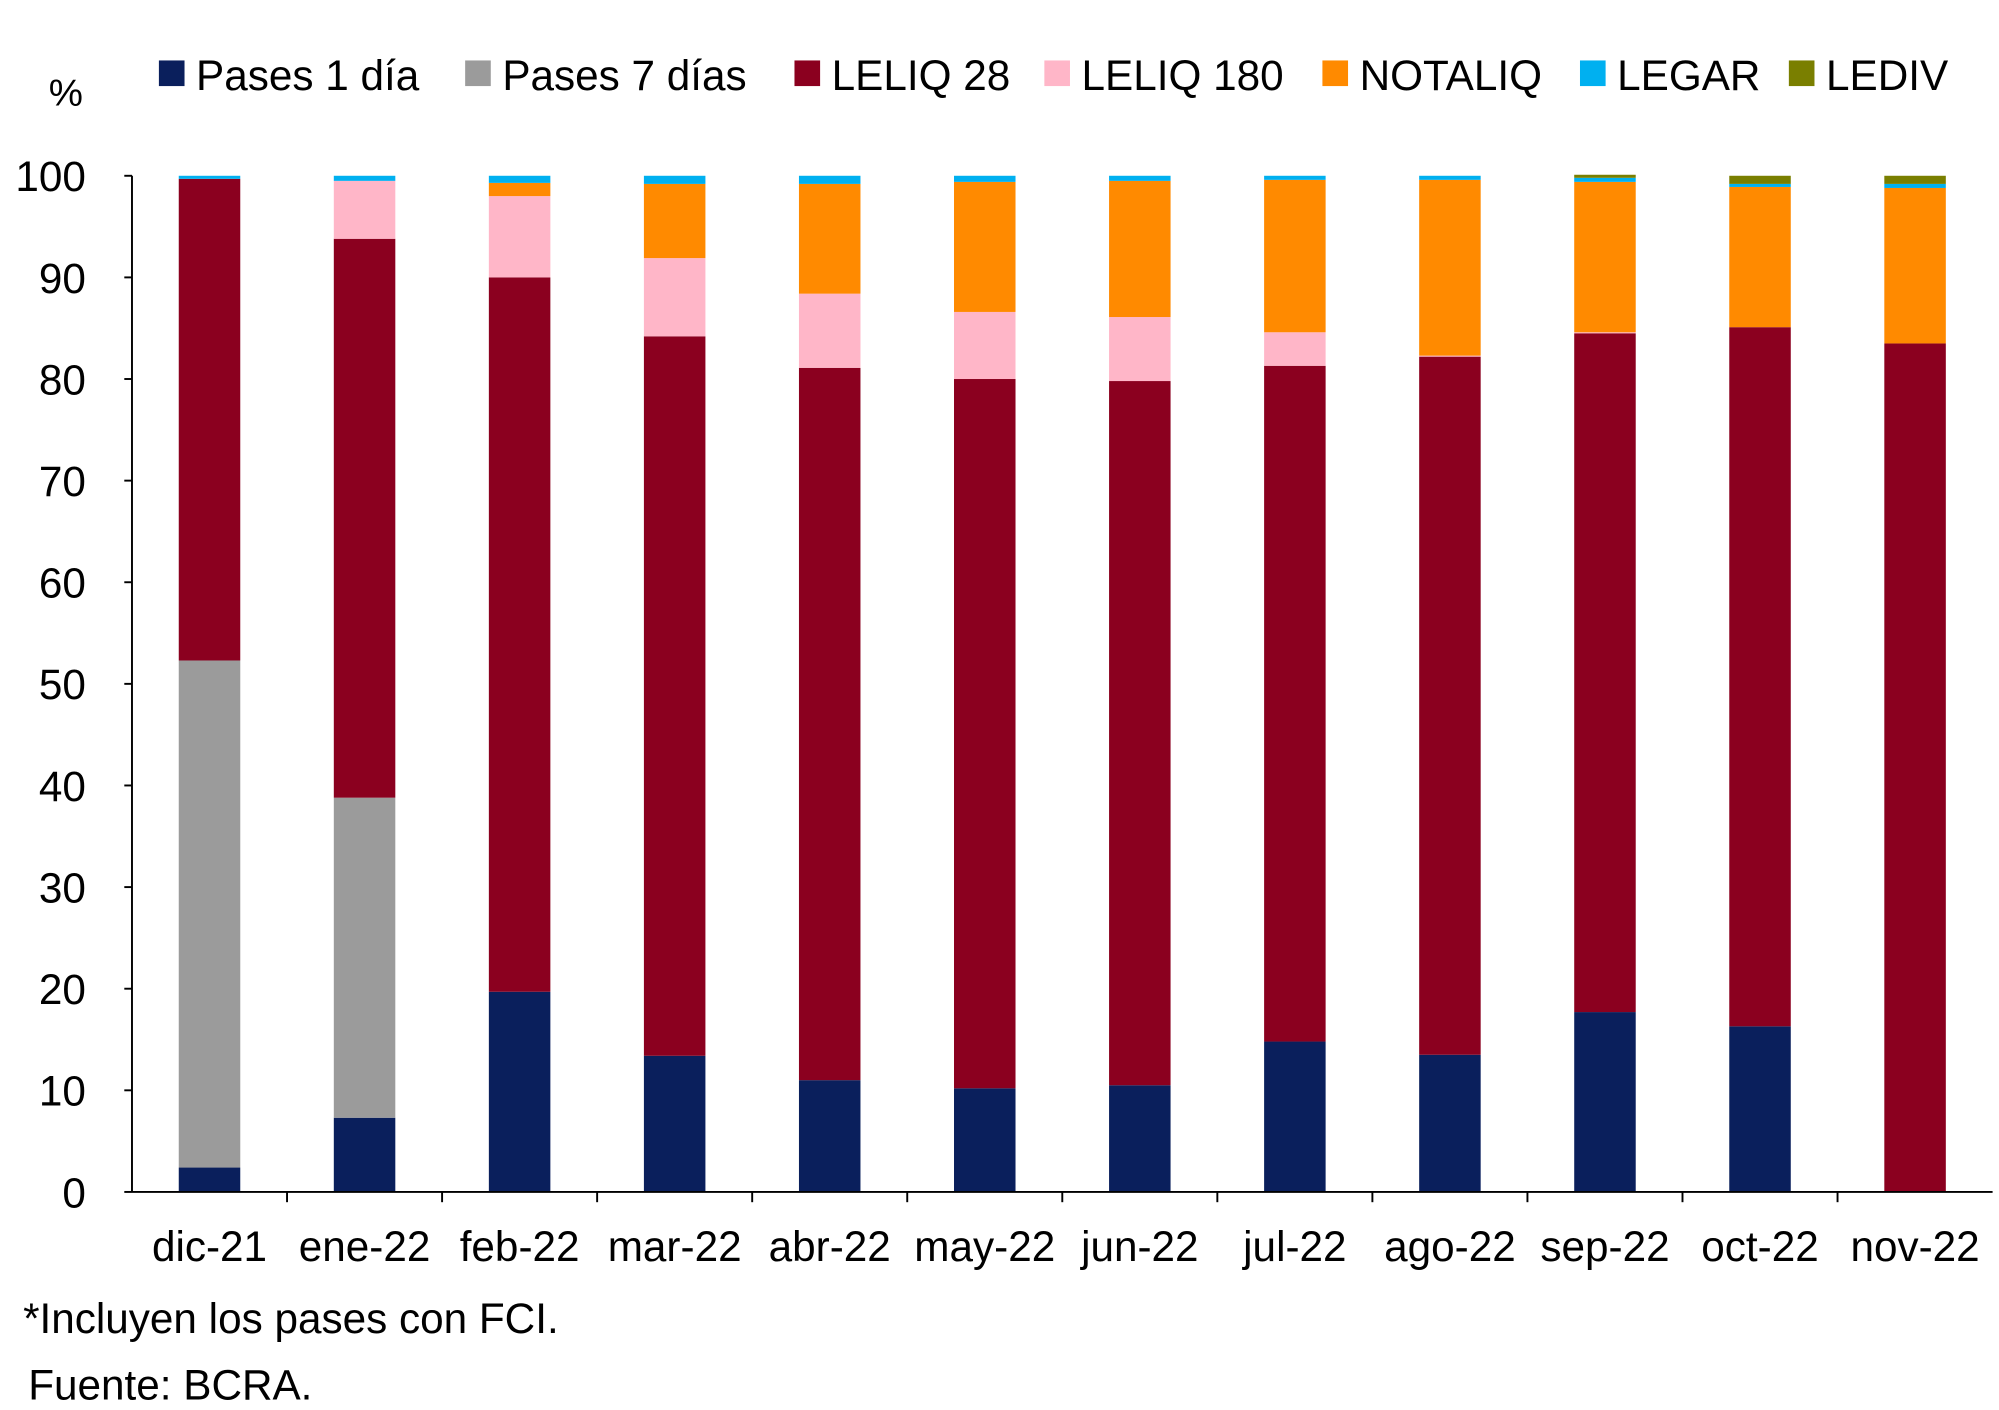 The width and height of the screenshot is (1999, 1410). I want to click on x-tick-label: jun-22, so click(1139, 1246).